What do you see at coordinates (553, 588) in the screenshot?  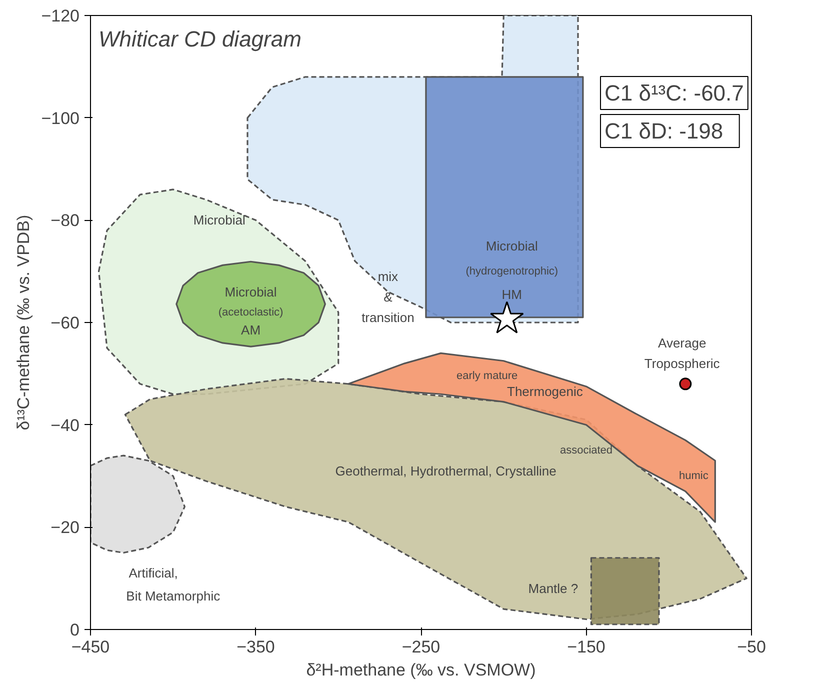 I see `annotation: Mantle ?` at bounding box center [553, 588].